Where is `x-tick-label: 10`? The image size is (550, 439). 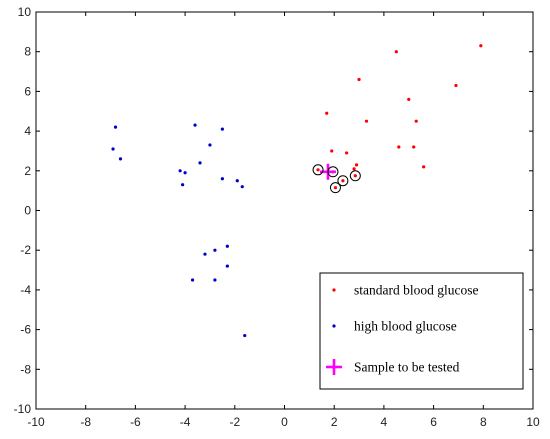
x-tick-label: 10 is located at coordinates (533, 422).